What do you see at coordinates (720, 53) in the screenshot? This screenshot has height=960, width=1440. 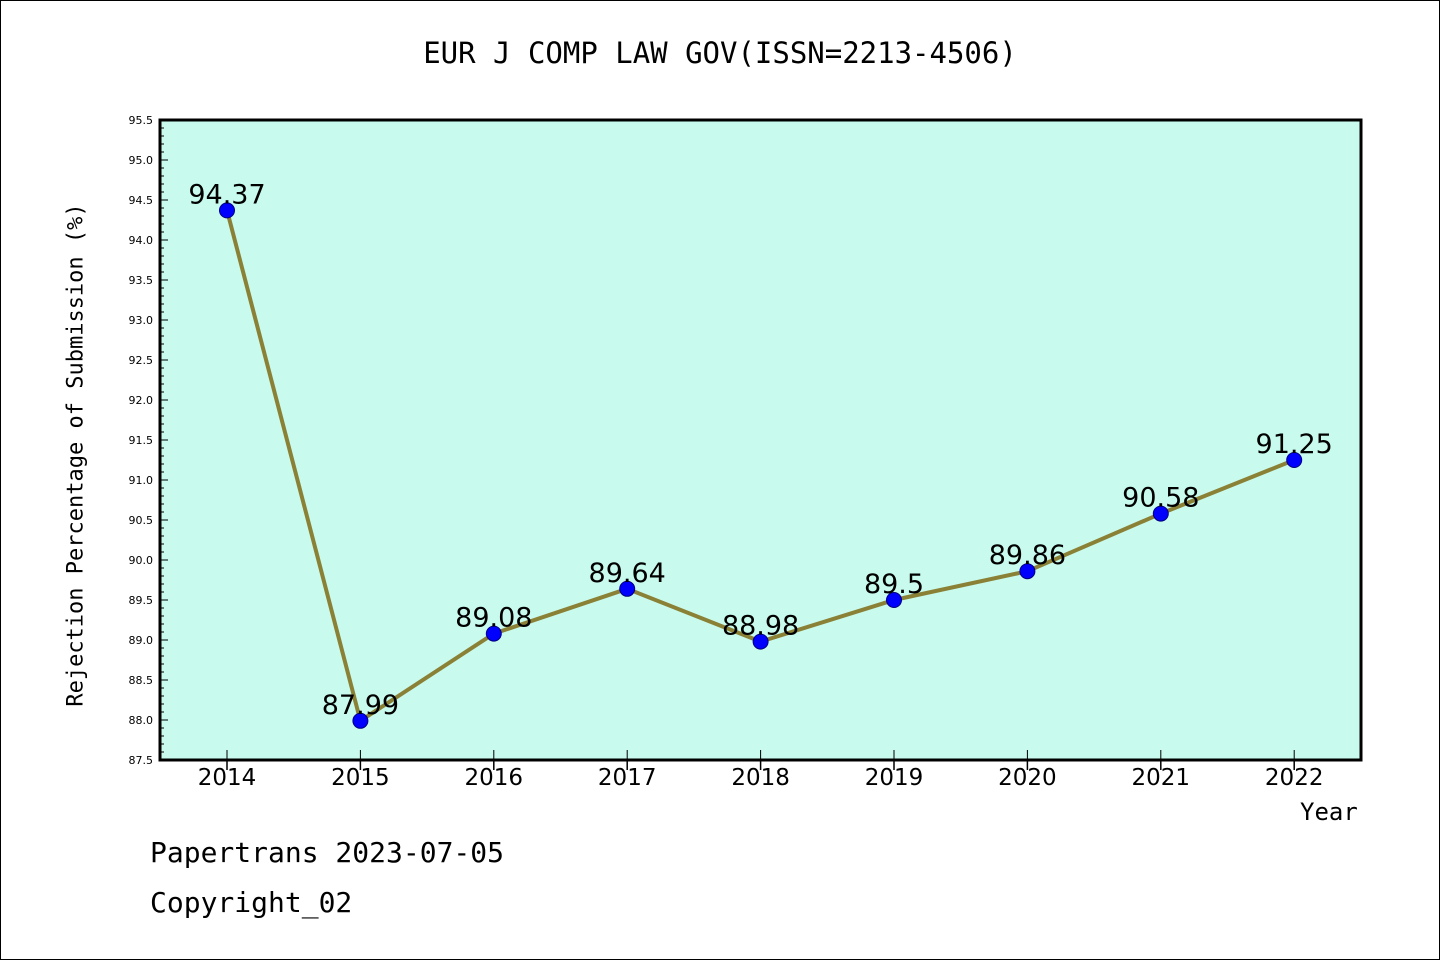 I see `chart-title: EUR J COMP LAW GOV(ISSN=2213-4506)` at bounding box center [720, 53].